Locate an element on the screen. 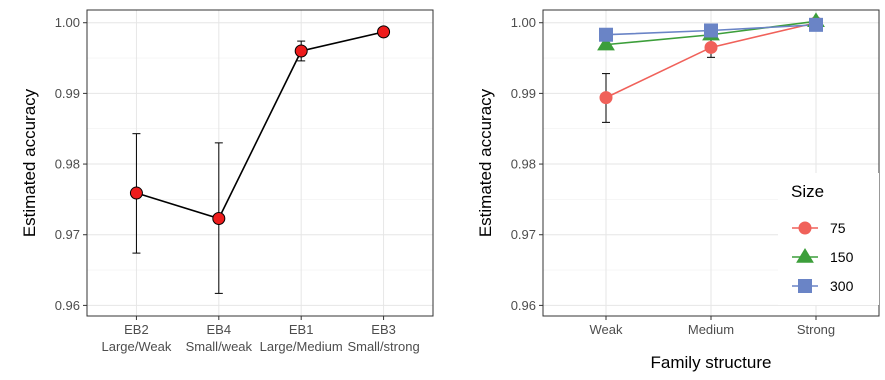 The width and height of the screenshot is (885, 380). x-tick-label: EB2 is located at coordinates (136, 329).